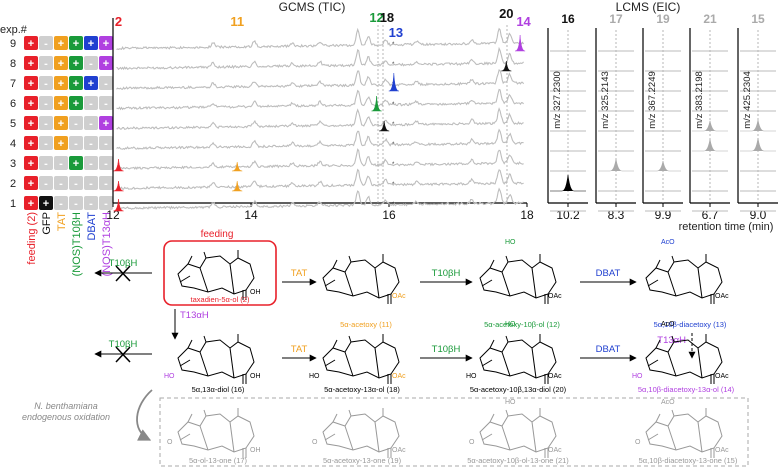 The height and width of the screenshot is (469, 778). What do you see at coordinates (13, 84) in the screenshot?
I see `row-number: 7` at bounding box center [13, 84].